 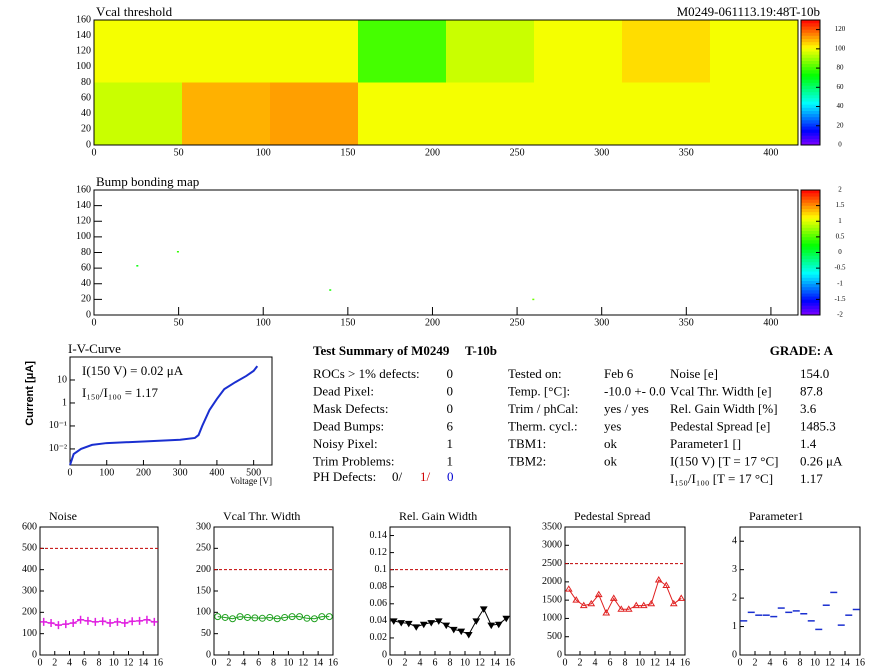 What do you see at coordinates (62, 379) in the screenshot?
I see `y-tick-label: 10` at bounding box center [62, 379].